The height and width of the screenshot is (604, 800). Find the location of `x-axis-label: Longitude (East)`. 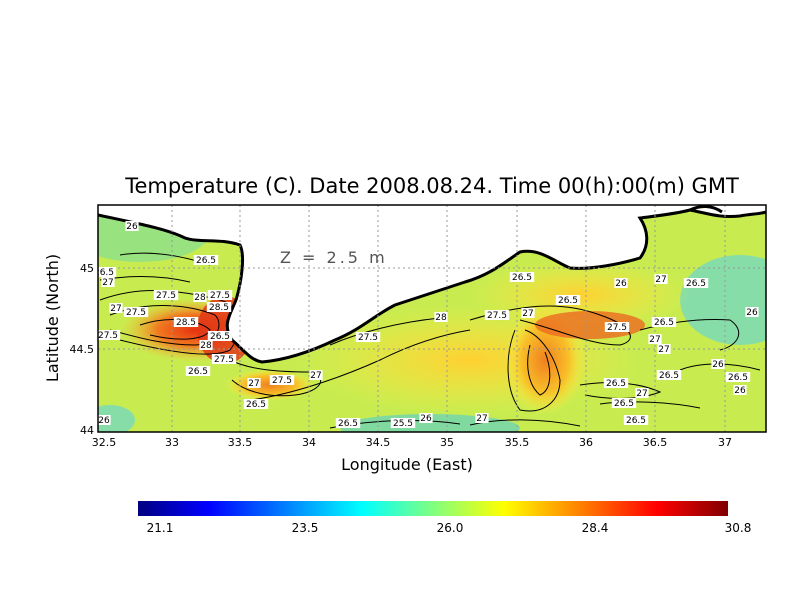

x-axis-label: Longitude (East) is located at coordinates (407, 464).